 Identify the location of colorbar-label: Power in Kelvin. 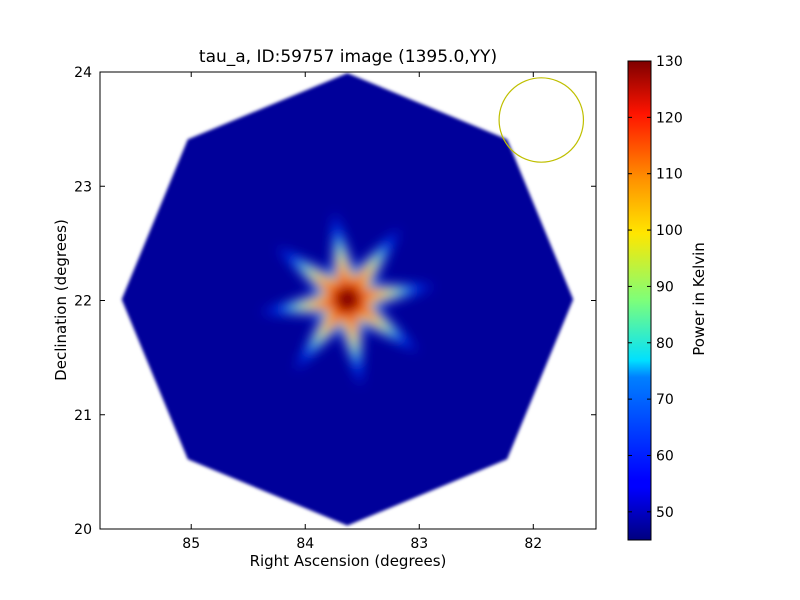
(699, 299).